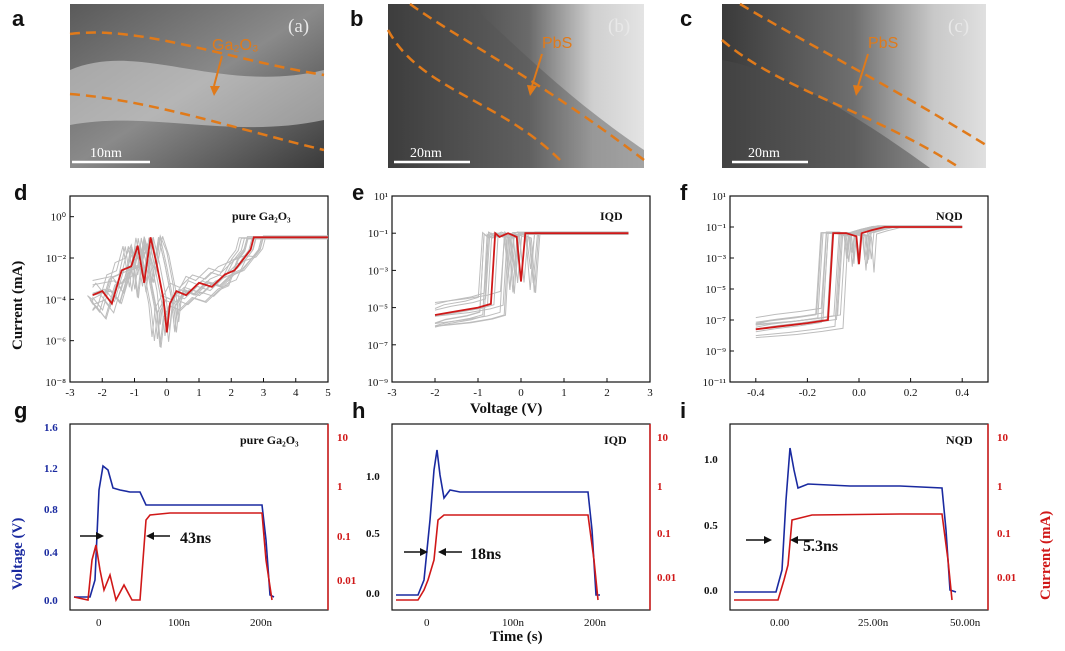  Describe the element at coordinates (328, 393) in the screenshot. I see `x-tick-label: 5` at that location.